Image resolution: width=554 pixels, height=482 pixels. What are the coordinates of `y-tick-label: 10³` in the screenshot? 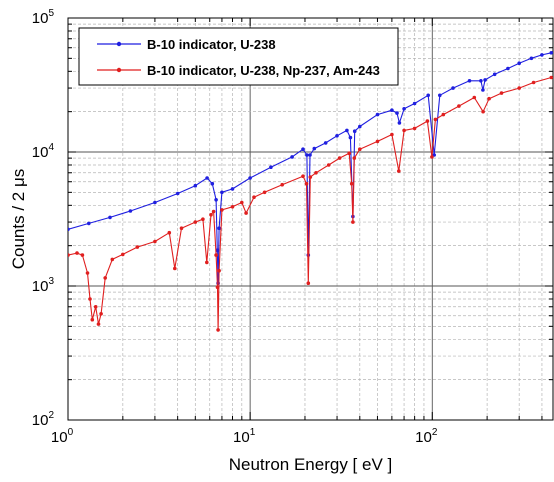 It's located at (43, 285).